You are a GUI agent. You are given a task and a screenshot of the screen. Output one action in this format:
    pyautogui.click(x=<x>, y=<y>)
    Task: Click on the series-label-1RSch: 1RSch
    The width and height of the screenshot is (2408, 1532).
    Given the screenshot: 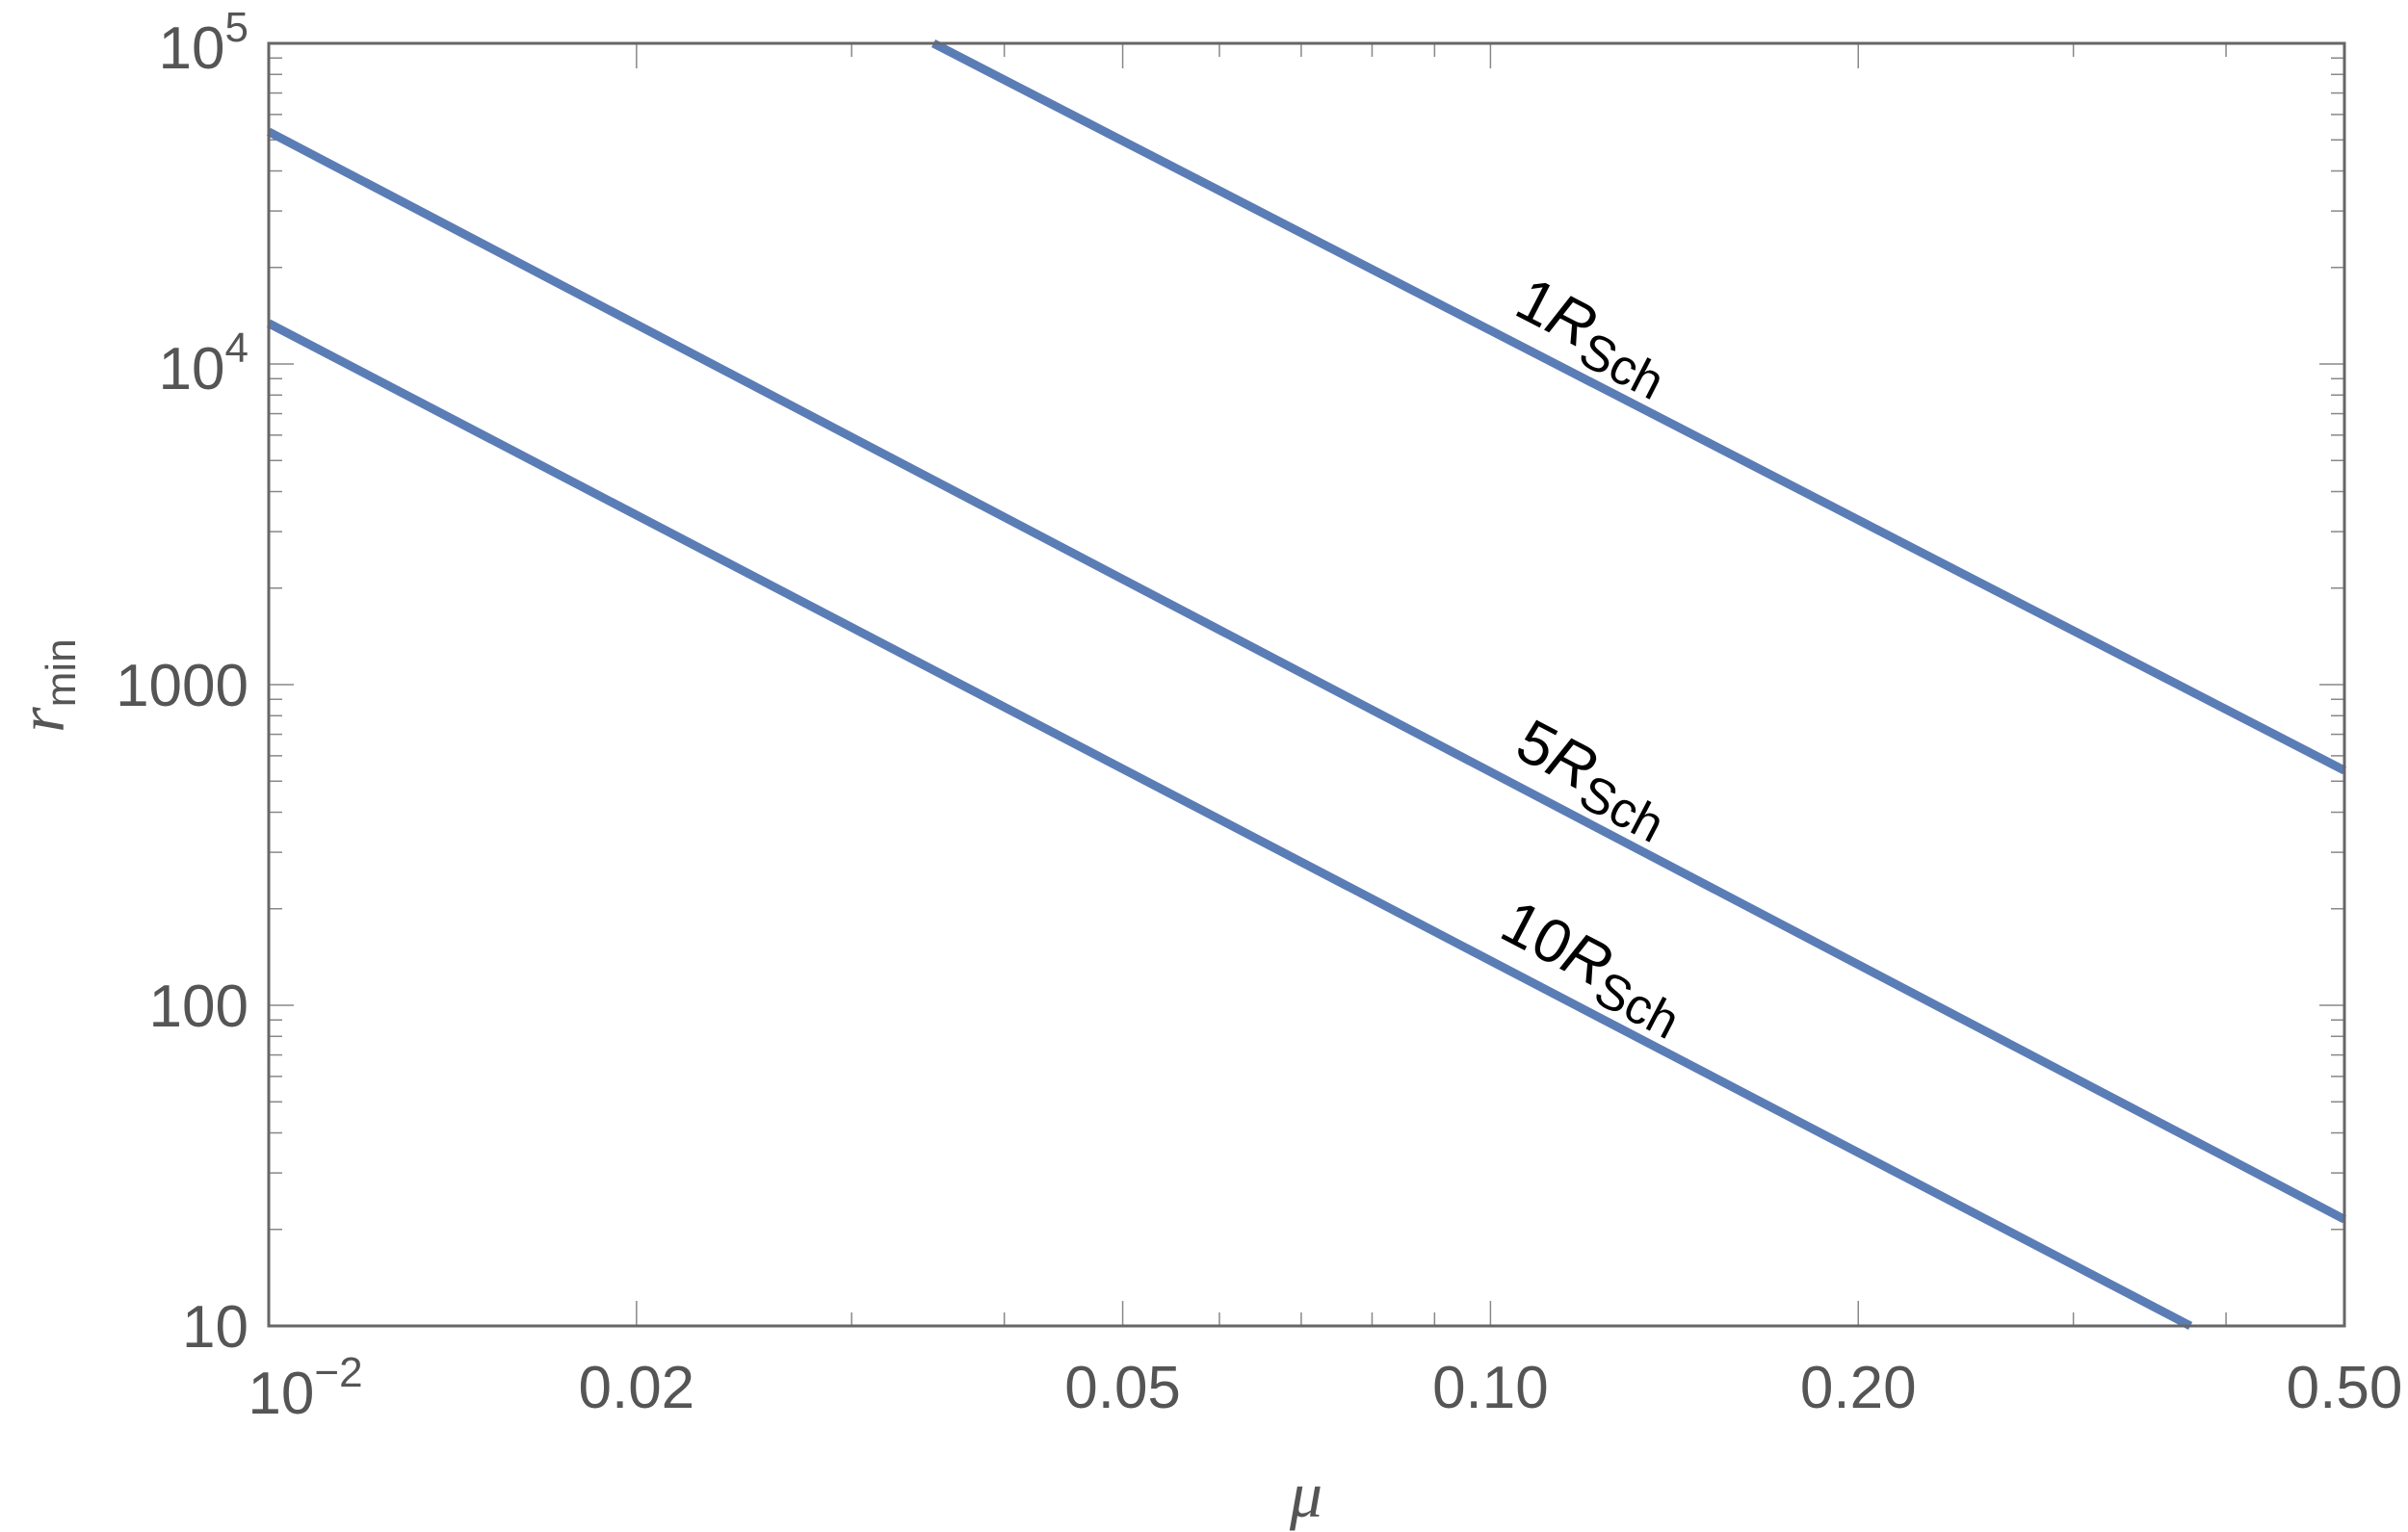 What is the action you would take?
    pyautogui.click(x=1593, y=337)
    